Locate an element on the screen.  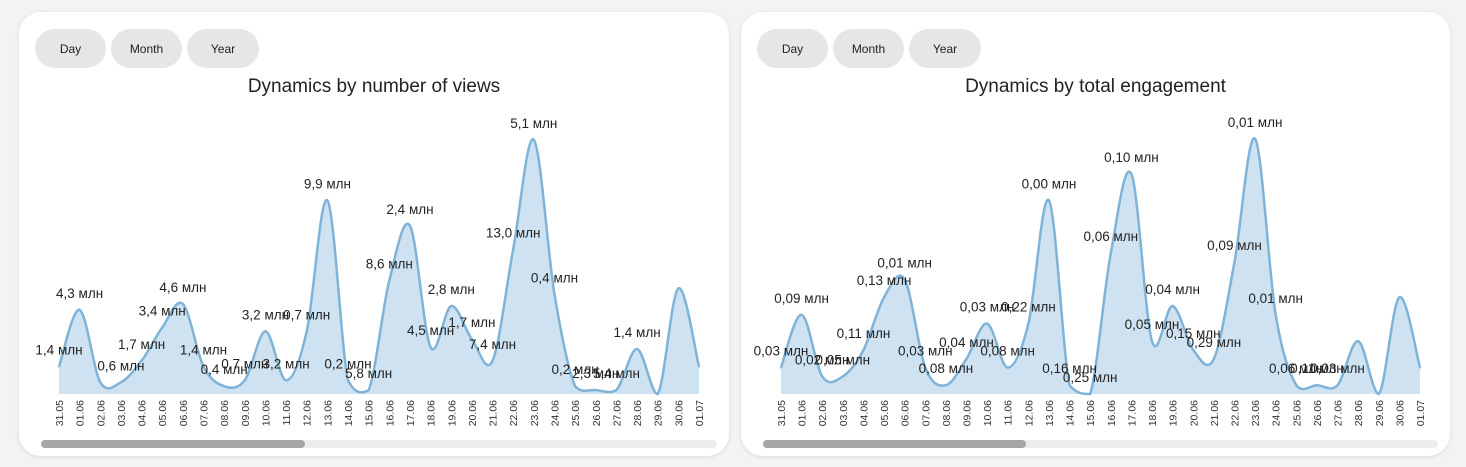
x-tick-label: 15.06 is located at coordinates (1091, 413).